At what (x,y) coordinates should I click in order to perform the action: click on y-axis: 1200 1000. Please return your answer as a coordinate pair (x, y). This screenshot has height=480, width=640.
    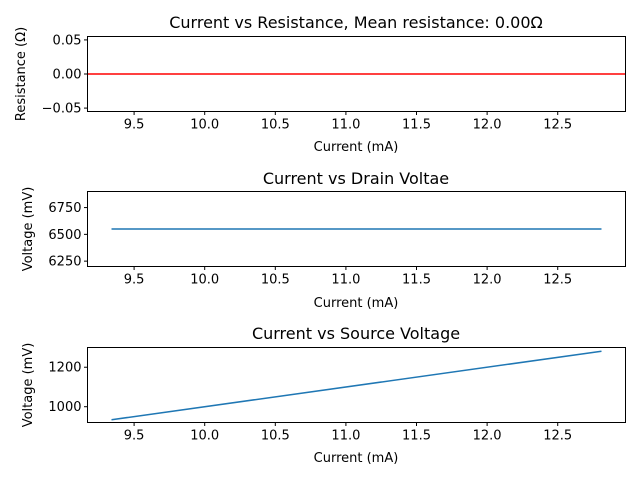
    Looking at the image, I should click on (68, 388).